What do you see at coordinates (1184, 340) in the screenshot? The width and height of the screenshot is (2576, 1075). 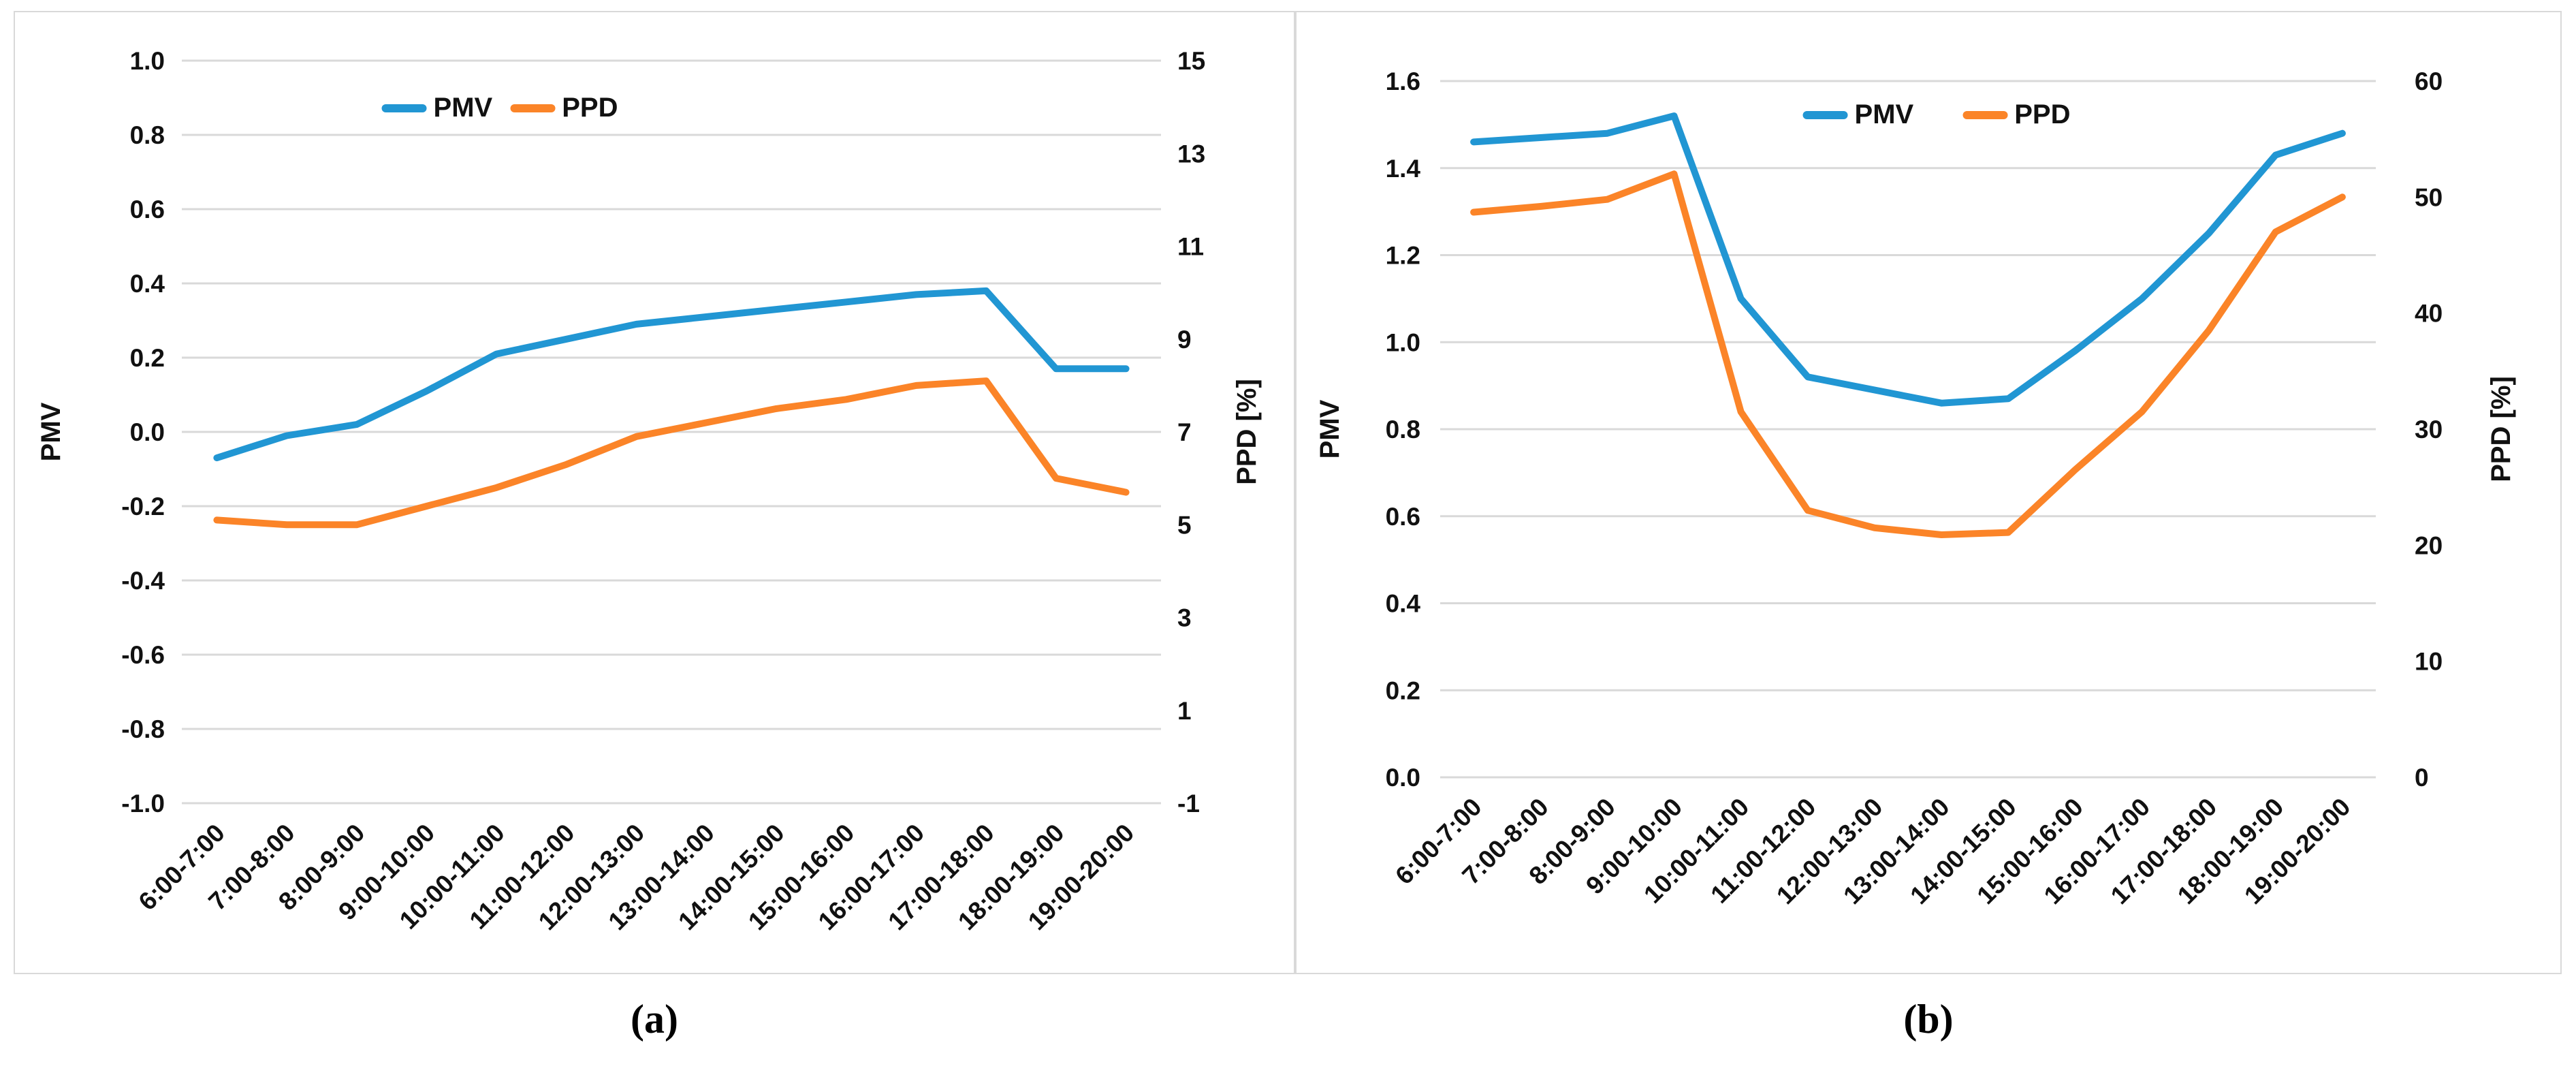 I see `right-axis-tick-label: 9` at bounding box center [1184, 340].